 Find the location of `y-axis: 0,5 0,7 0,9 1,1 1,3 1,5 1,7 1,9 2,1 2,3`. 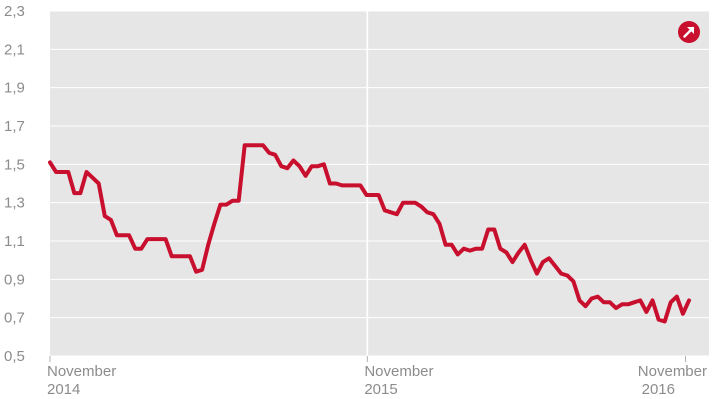

y-axis: 0,5 0,7 0,9 1,1 1,3 1,5 1,7 1,9 2,1 2,3 is located at coordinates (14, 184).